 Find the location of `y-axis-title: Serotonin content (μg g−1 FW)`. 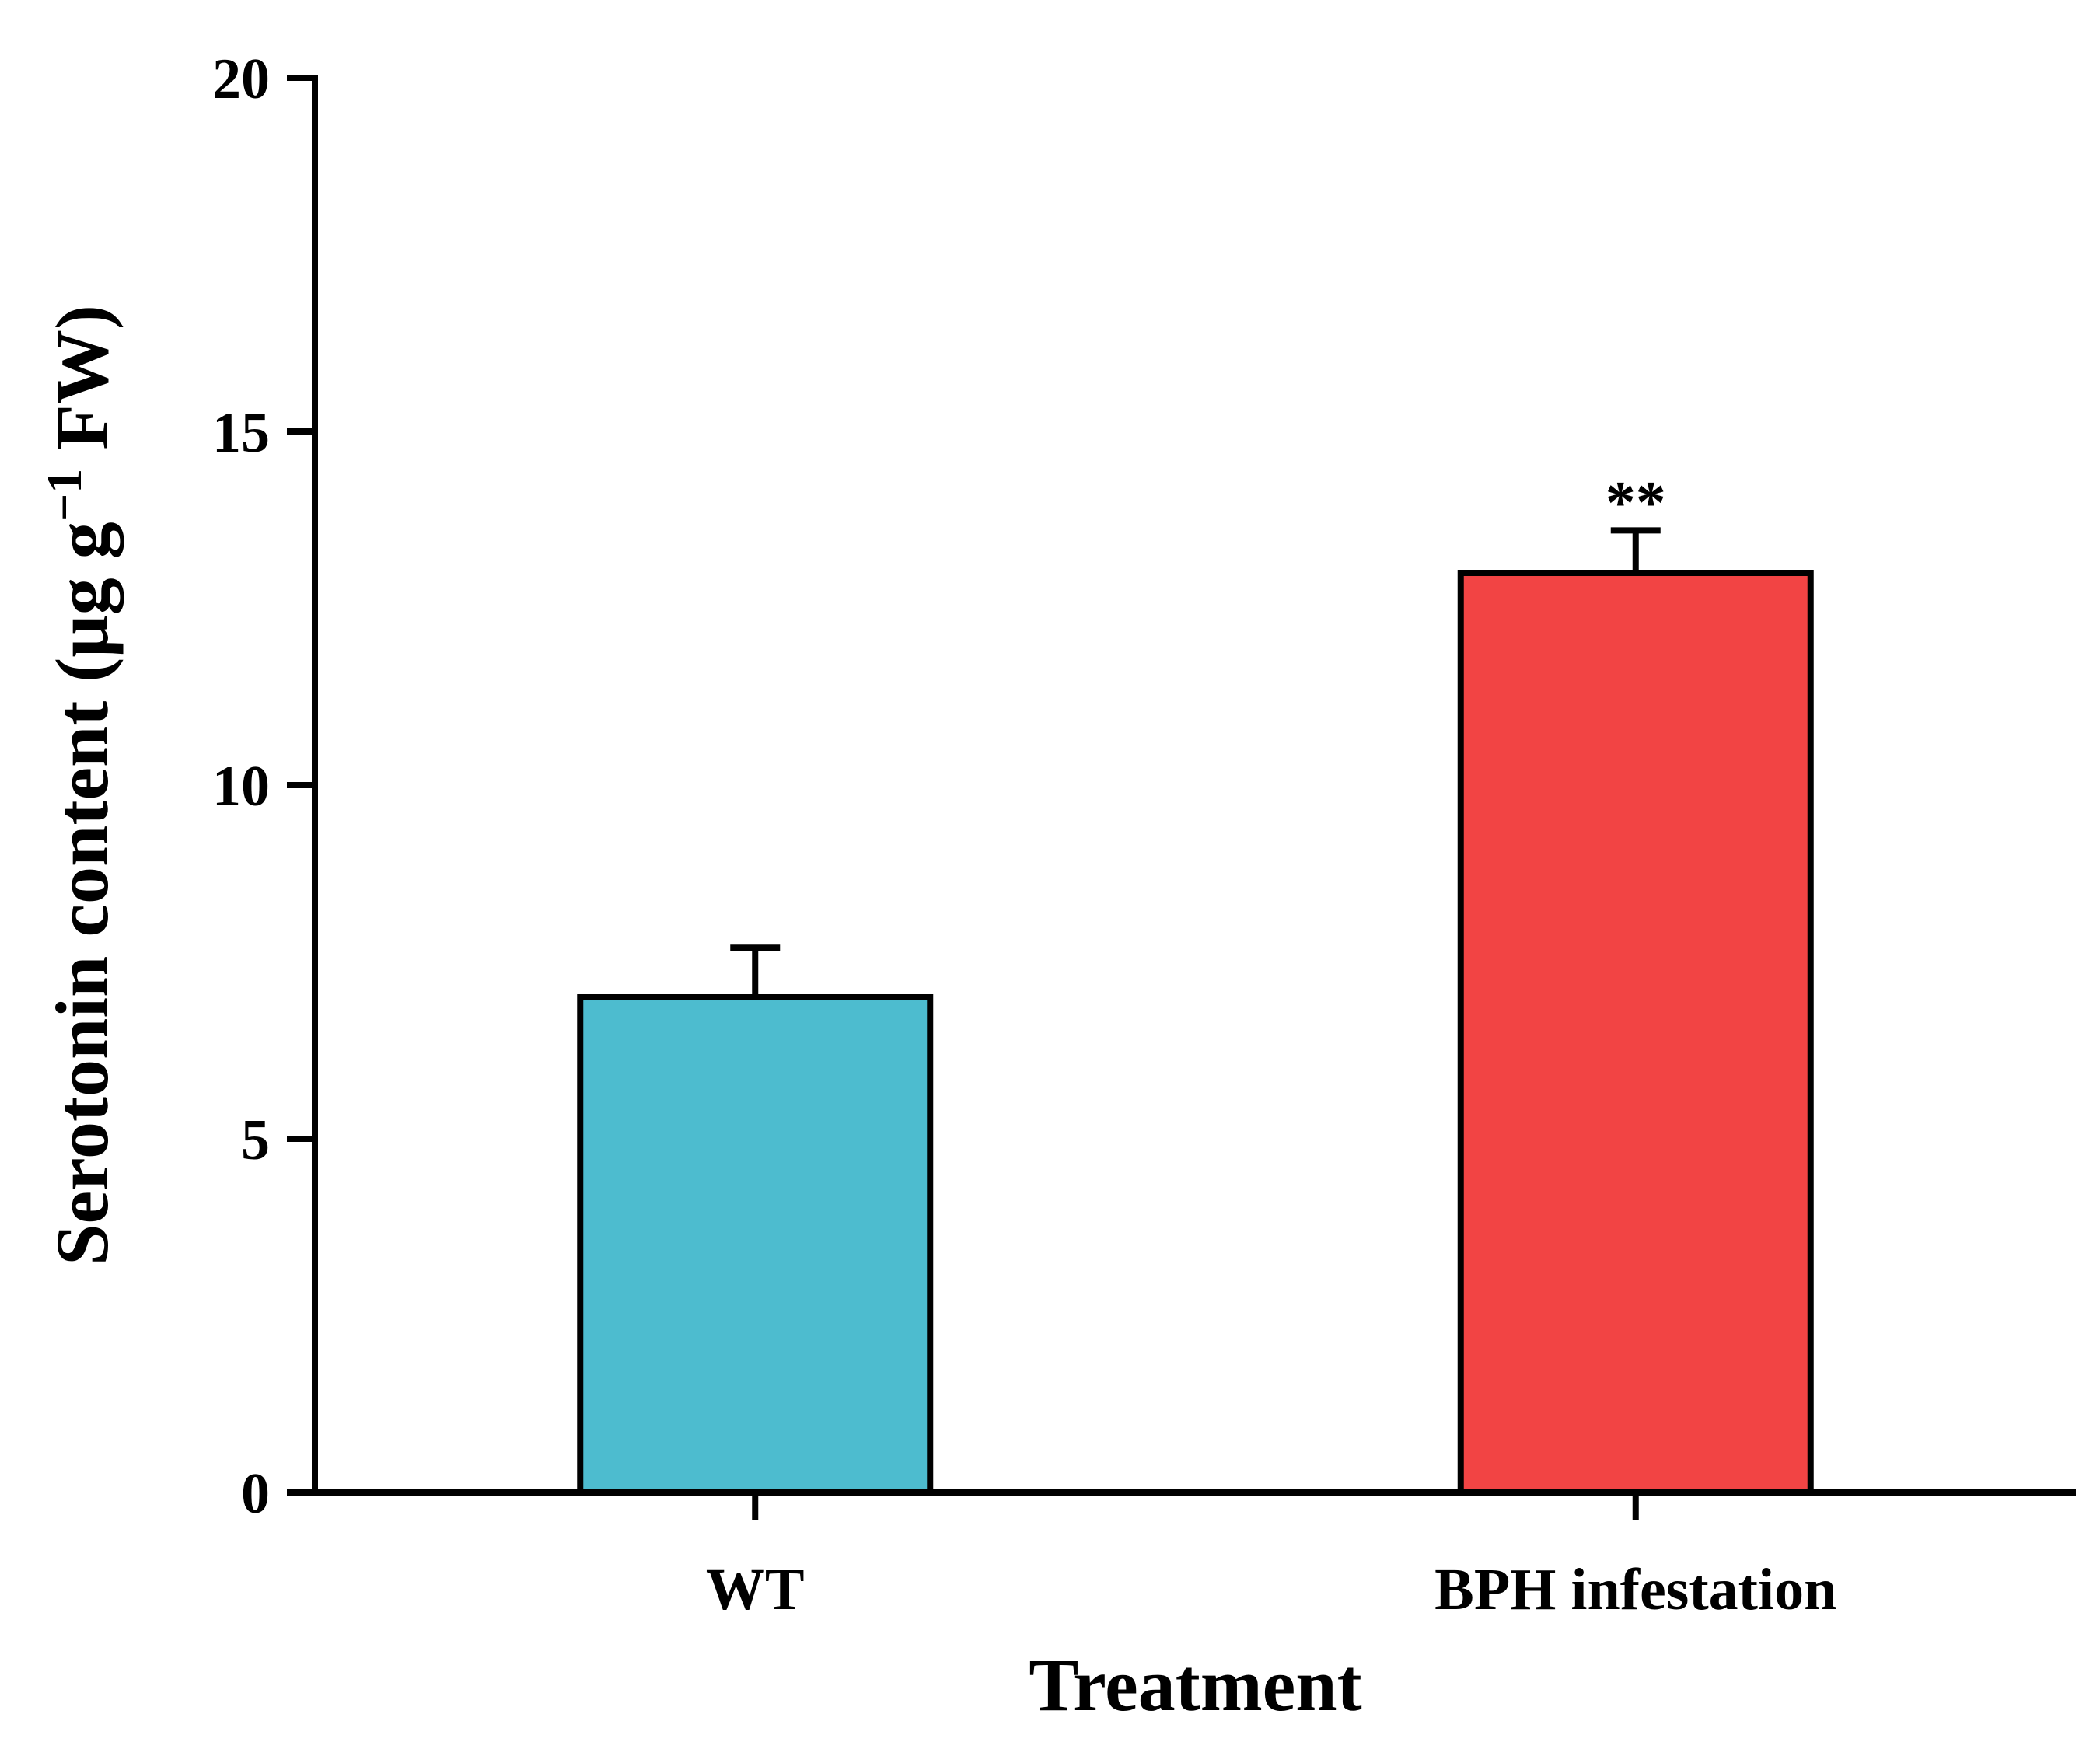

y-axis-title: Serotonin content (μg g−1 FW) is located at coordinates (80, 785).